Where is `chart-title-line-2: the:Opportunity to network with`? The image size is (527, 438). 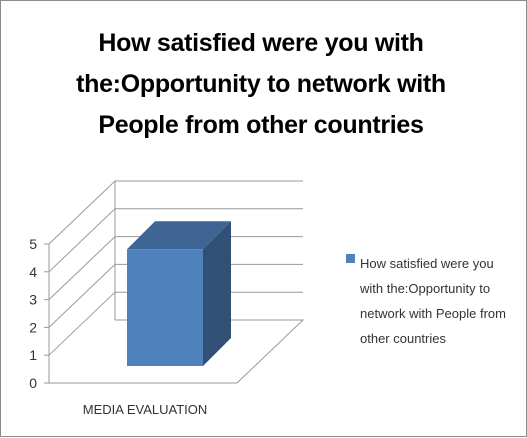
chart-title-line-2: the:Opportunity to network with is located at coordinates (261, 84).